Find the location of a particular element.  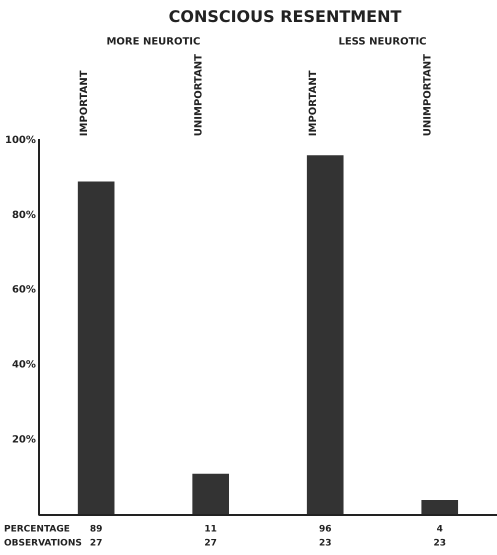

data-label: 89 is located at coordinates (96, 529).